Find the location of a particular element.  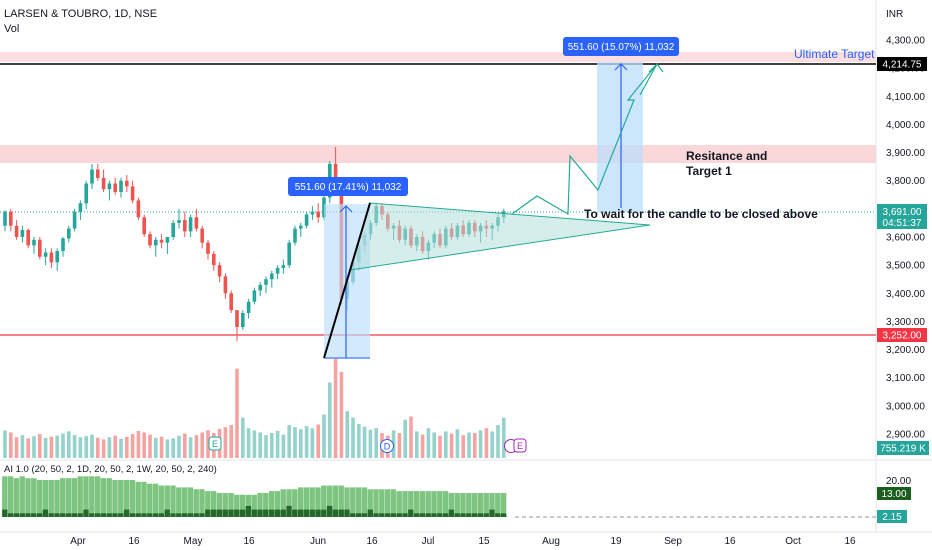

svg-text: E is located at coordinates (520, 446).